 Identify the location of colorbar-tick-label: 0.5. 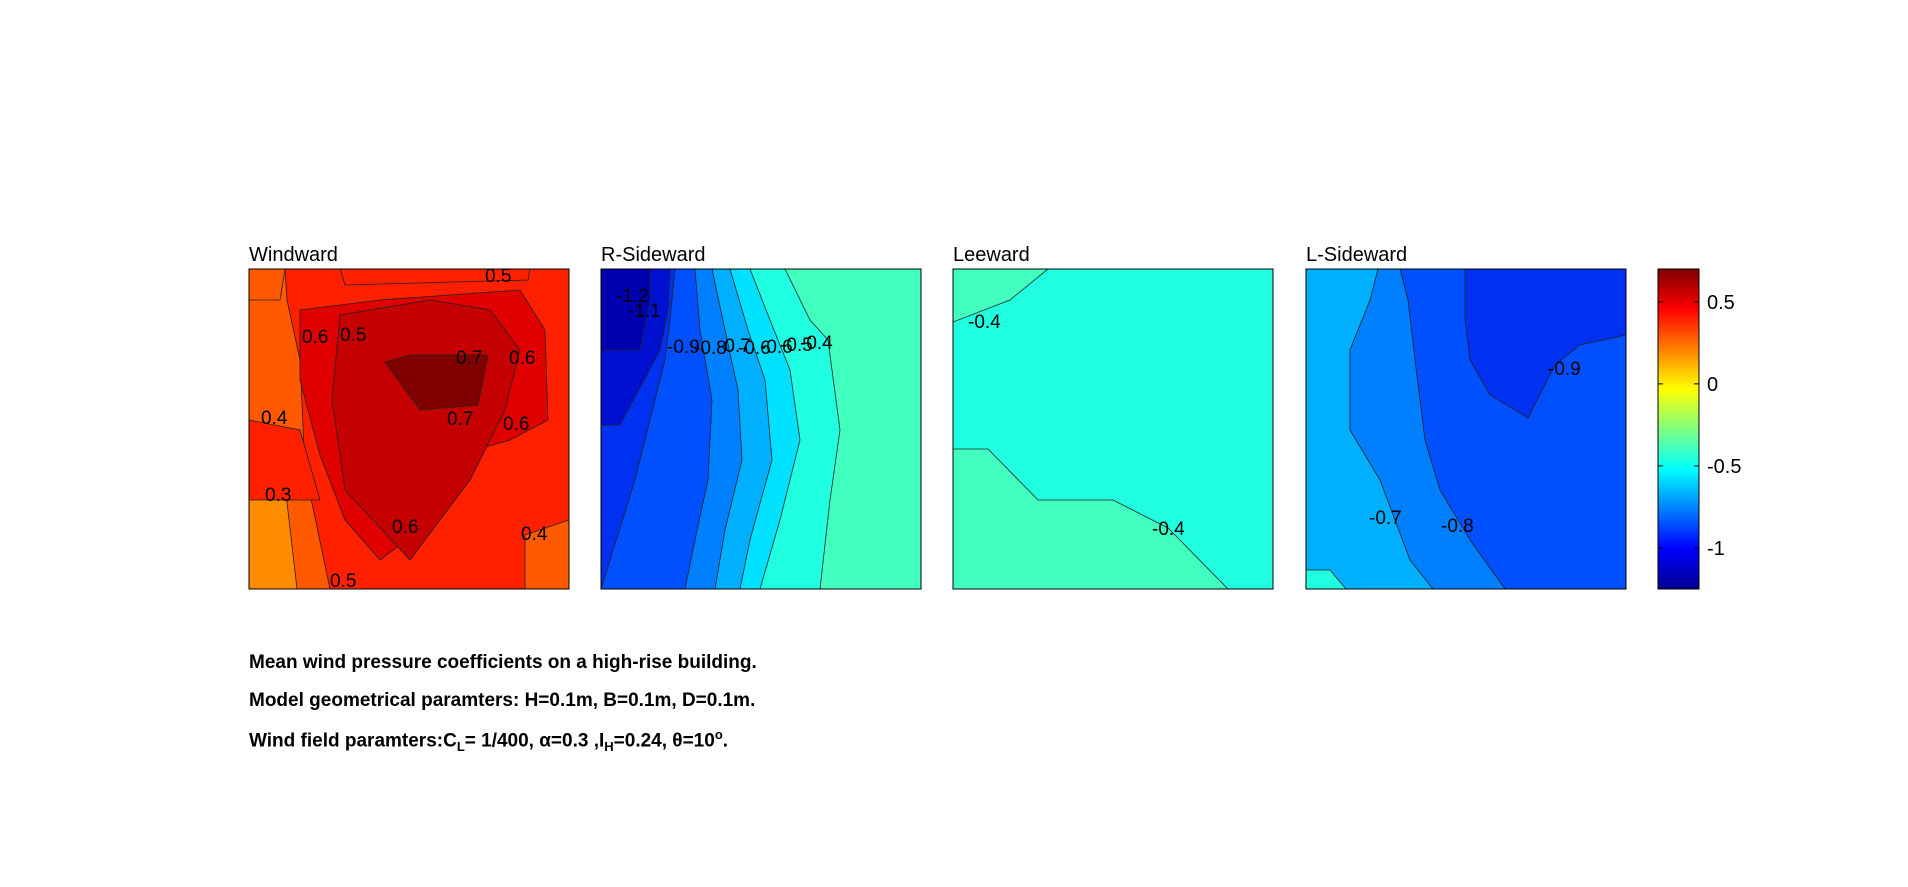
(1721, 303).